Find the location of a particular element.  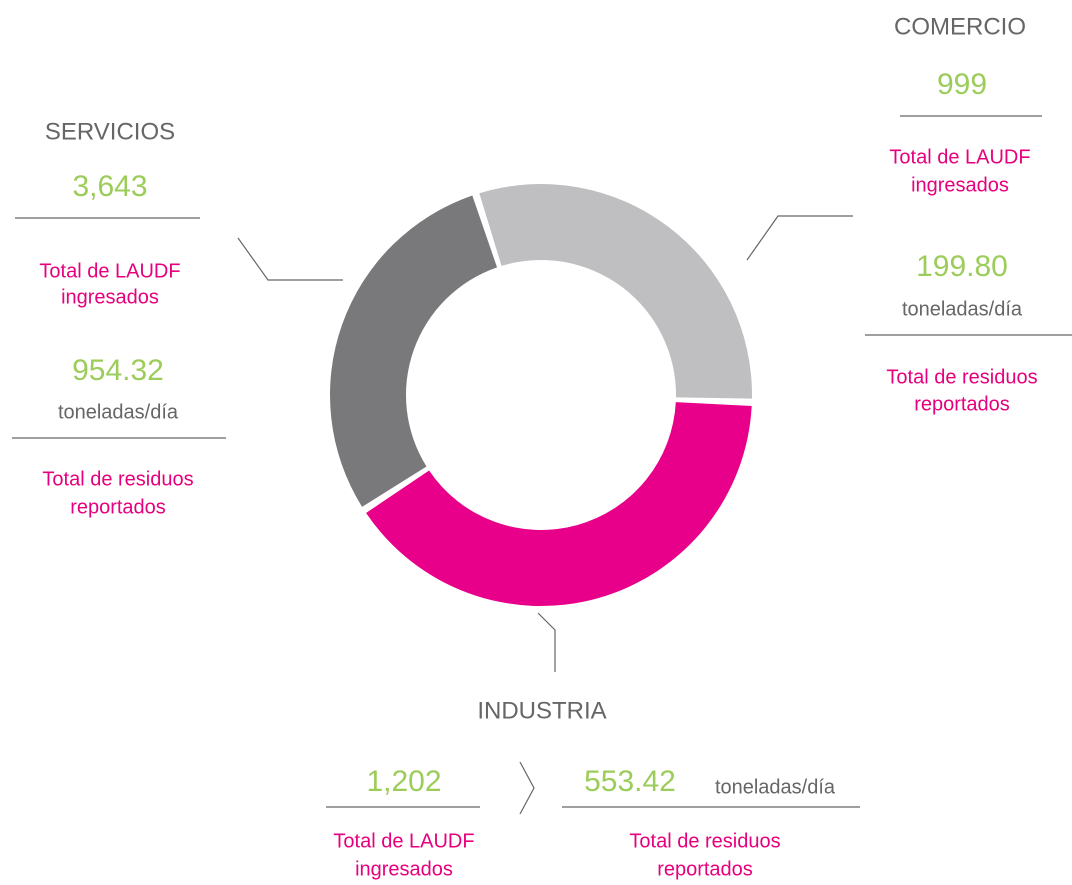

sector-name: SERVICIOS is located at coordinates (110, 131).